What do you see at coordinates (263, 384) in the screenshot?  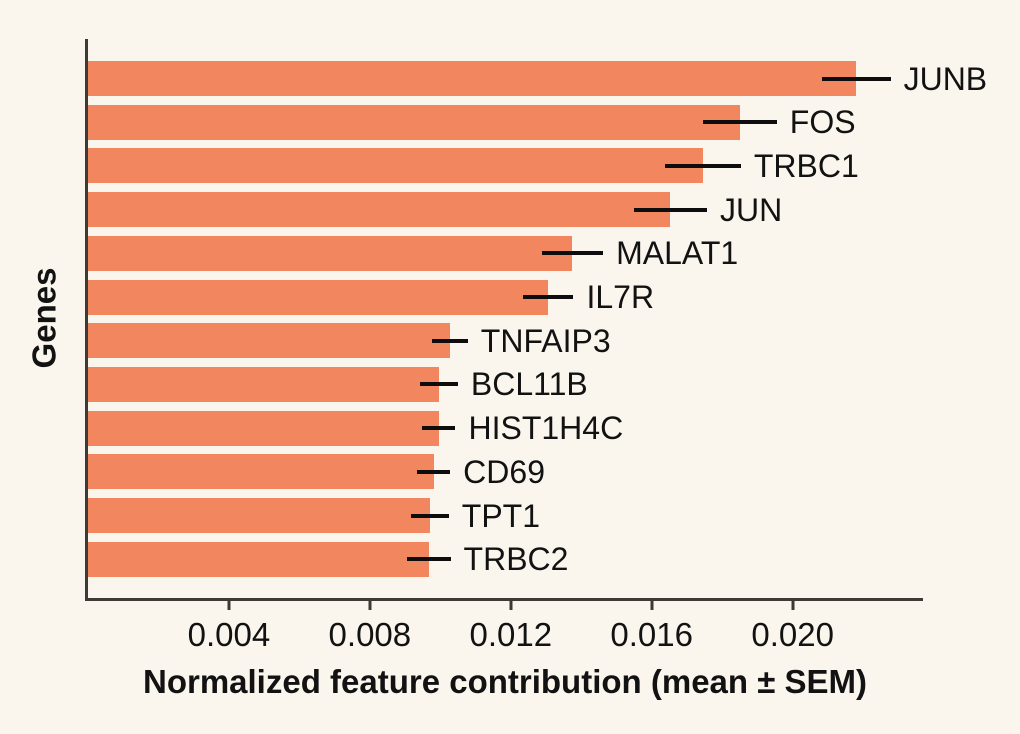 I see `bar-bcl11b` at bounding box center [263, 384].